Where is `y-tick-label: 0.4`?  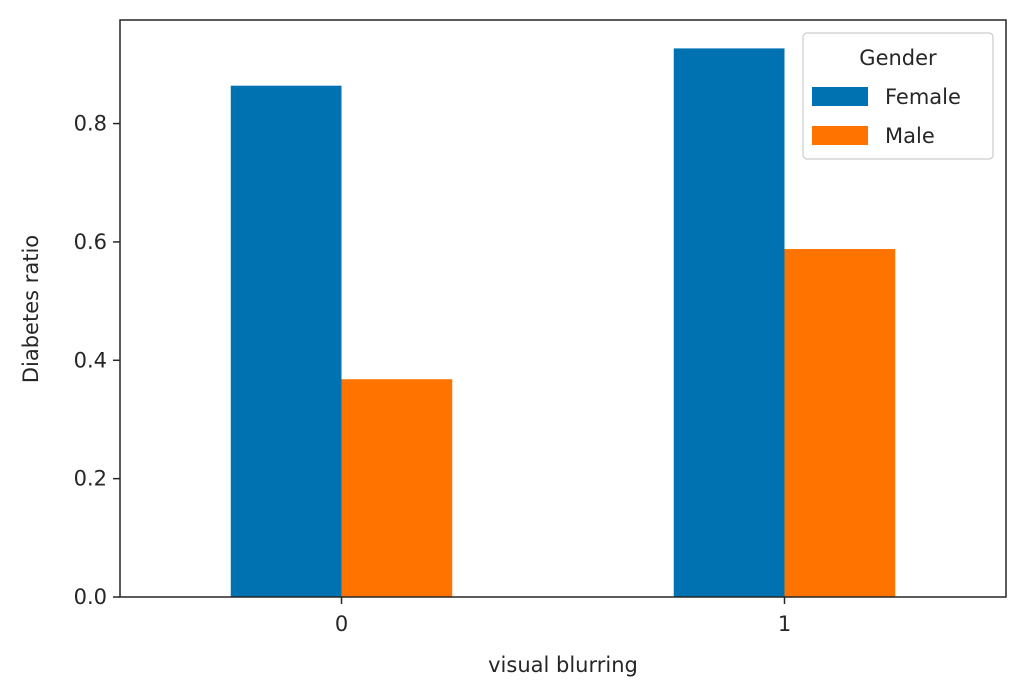
y-tick-label: 0.4 is located at coordinates (90, 360).